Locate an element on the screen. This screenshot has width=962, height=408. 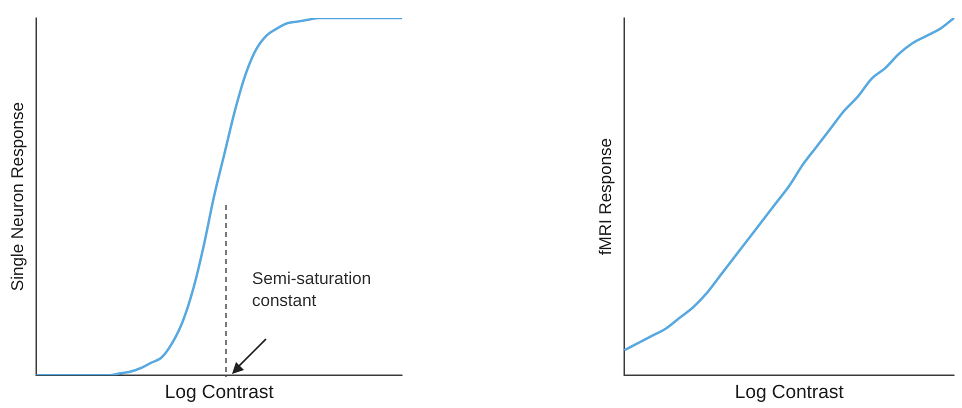
y-axis-title: fMRI Response is located at coordinates (605, 197).